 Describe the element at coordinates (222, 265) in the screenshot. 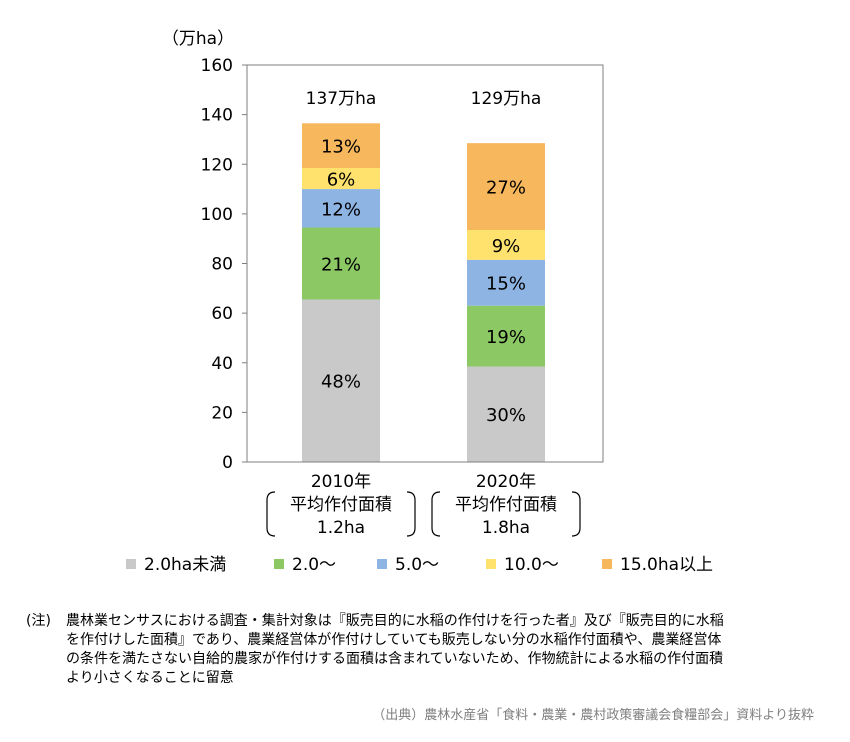

I see `y-tick-label: 80` at that location.